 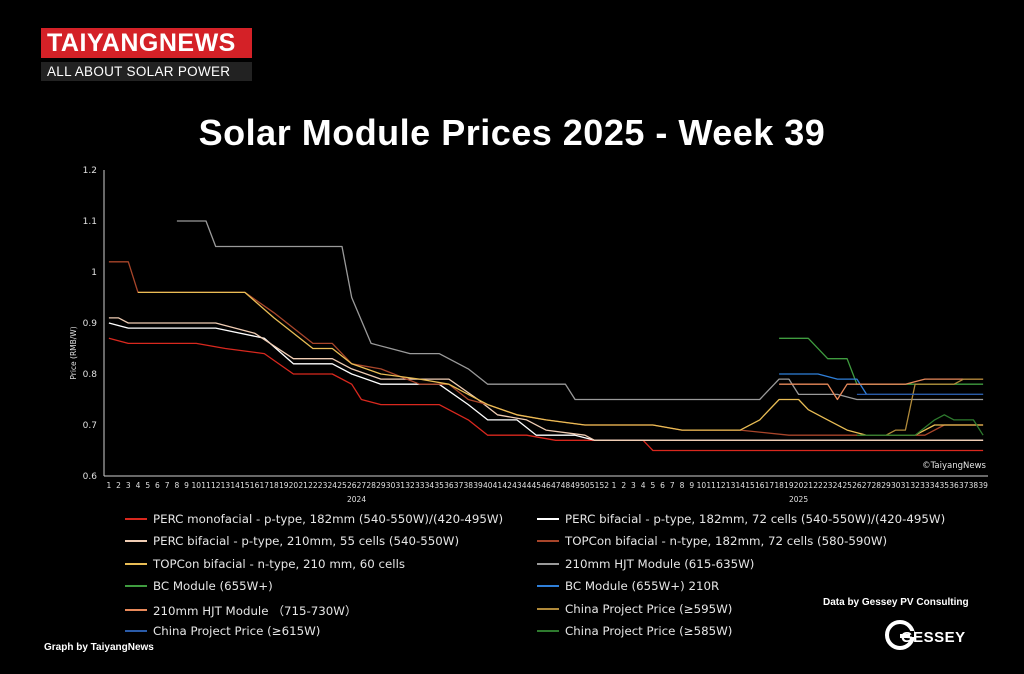 I want to click on legend-item: China Project Price (≥615W), so click(x=222, y=631).